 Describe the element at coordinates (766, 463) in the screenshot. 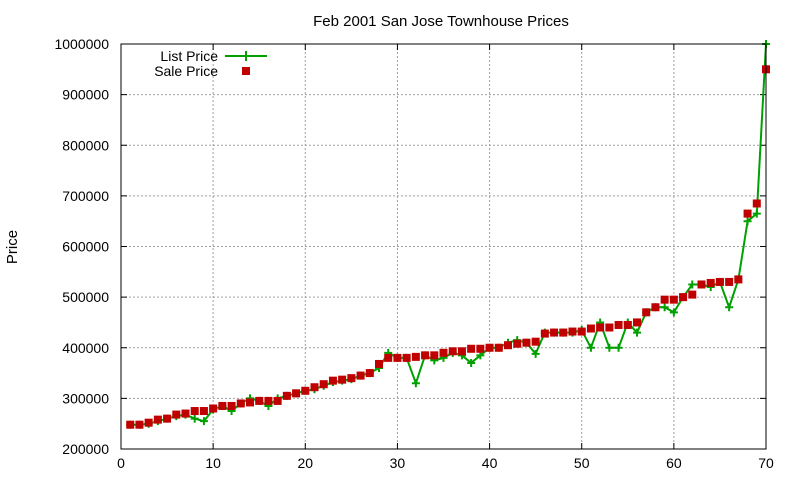

I see `x-tick-label: 70` at that location.